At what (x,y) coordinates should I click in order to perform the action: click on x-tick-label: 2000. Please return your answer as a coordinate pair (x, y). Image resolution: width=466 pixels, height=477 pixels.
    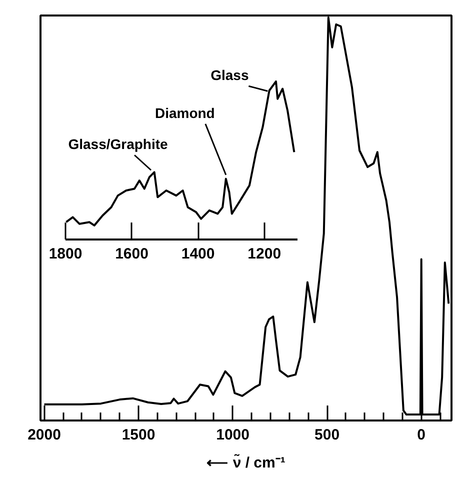
    Looking at the image, I should click on (44, 435).